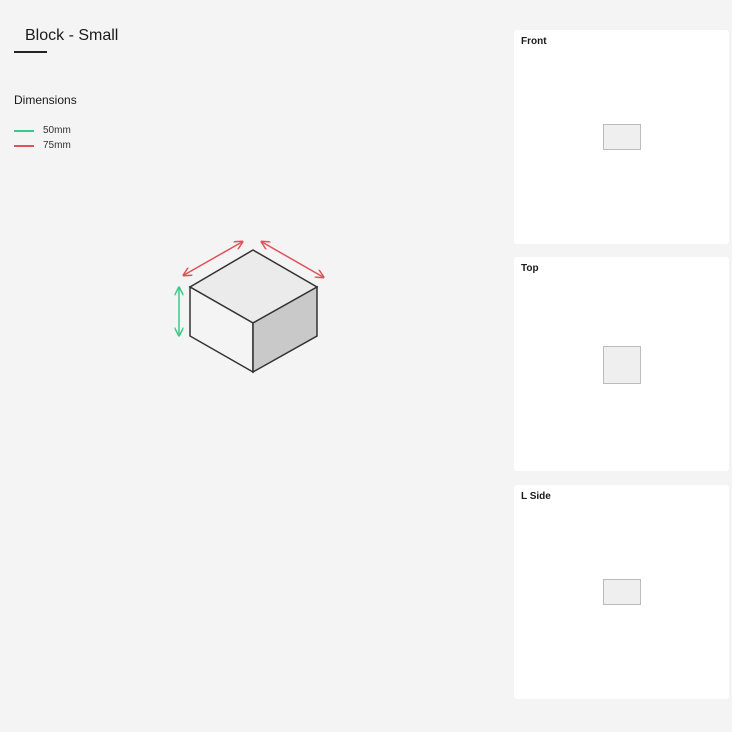 This screenshot has width=732, height=732. What do you see at coordinates (536, 496) in the screenshot?
I see `panel-label: L Side` at bounding box center [536, 496].